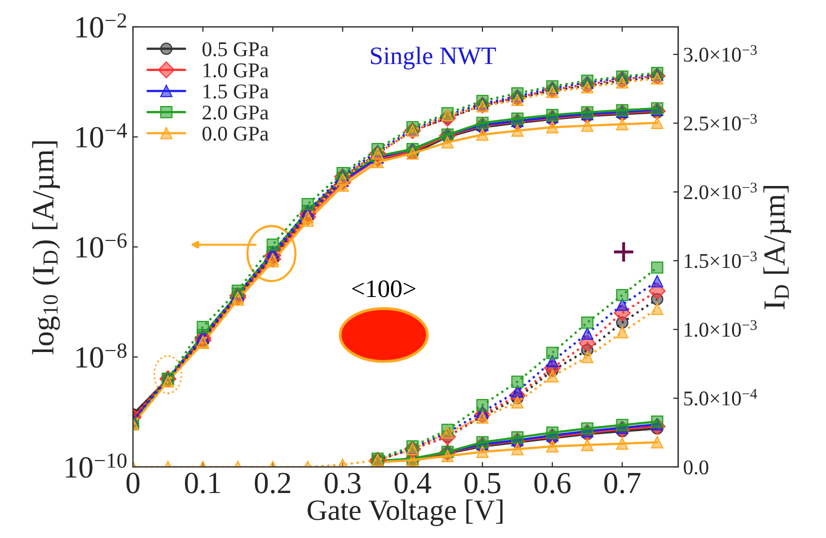 The width and height of the screenshot is (826, 538). Describe the element at coordinates (101, 25) in the screenshot. I see `y-tick-label: 10$^{−2}$` at that location.